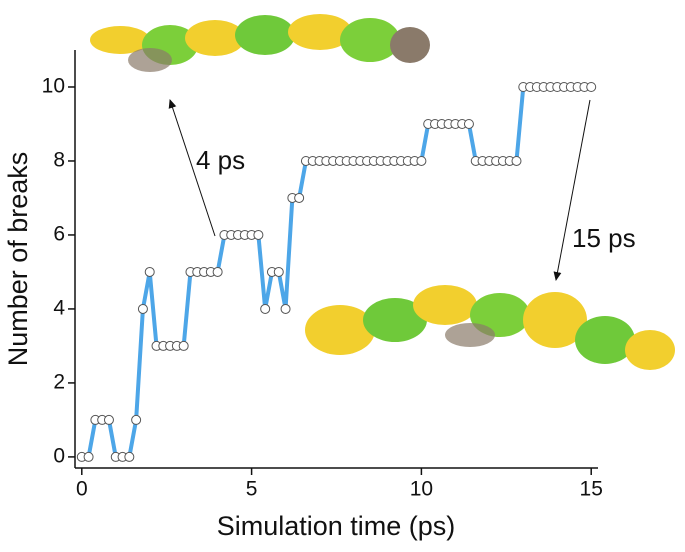  Describe the element at coordinates (490, 327) in the screenshot. I see `dna-structure-15ps` at that location.